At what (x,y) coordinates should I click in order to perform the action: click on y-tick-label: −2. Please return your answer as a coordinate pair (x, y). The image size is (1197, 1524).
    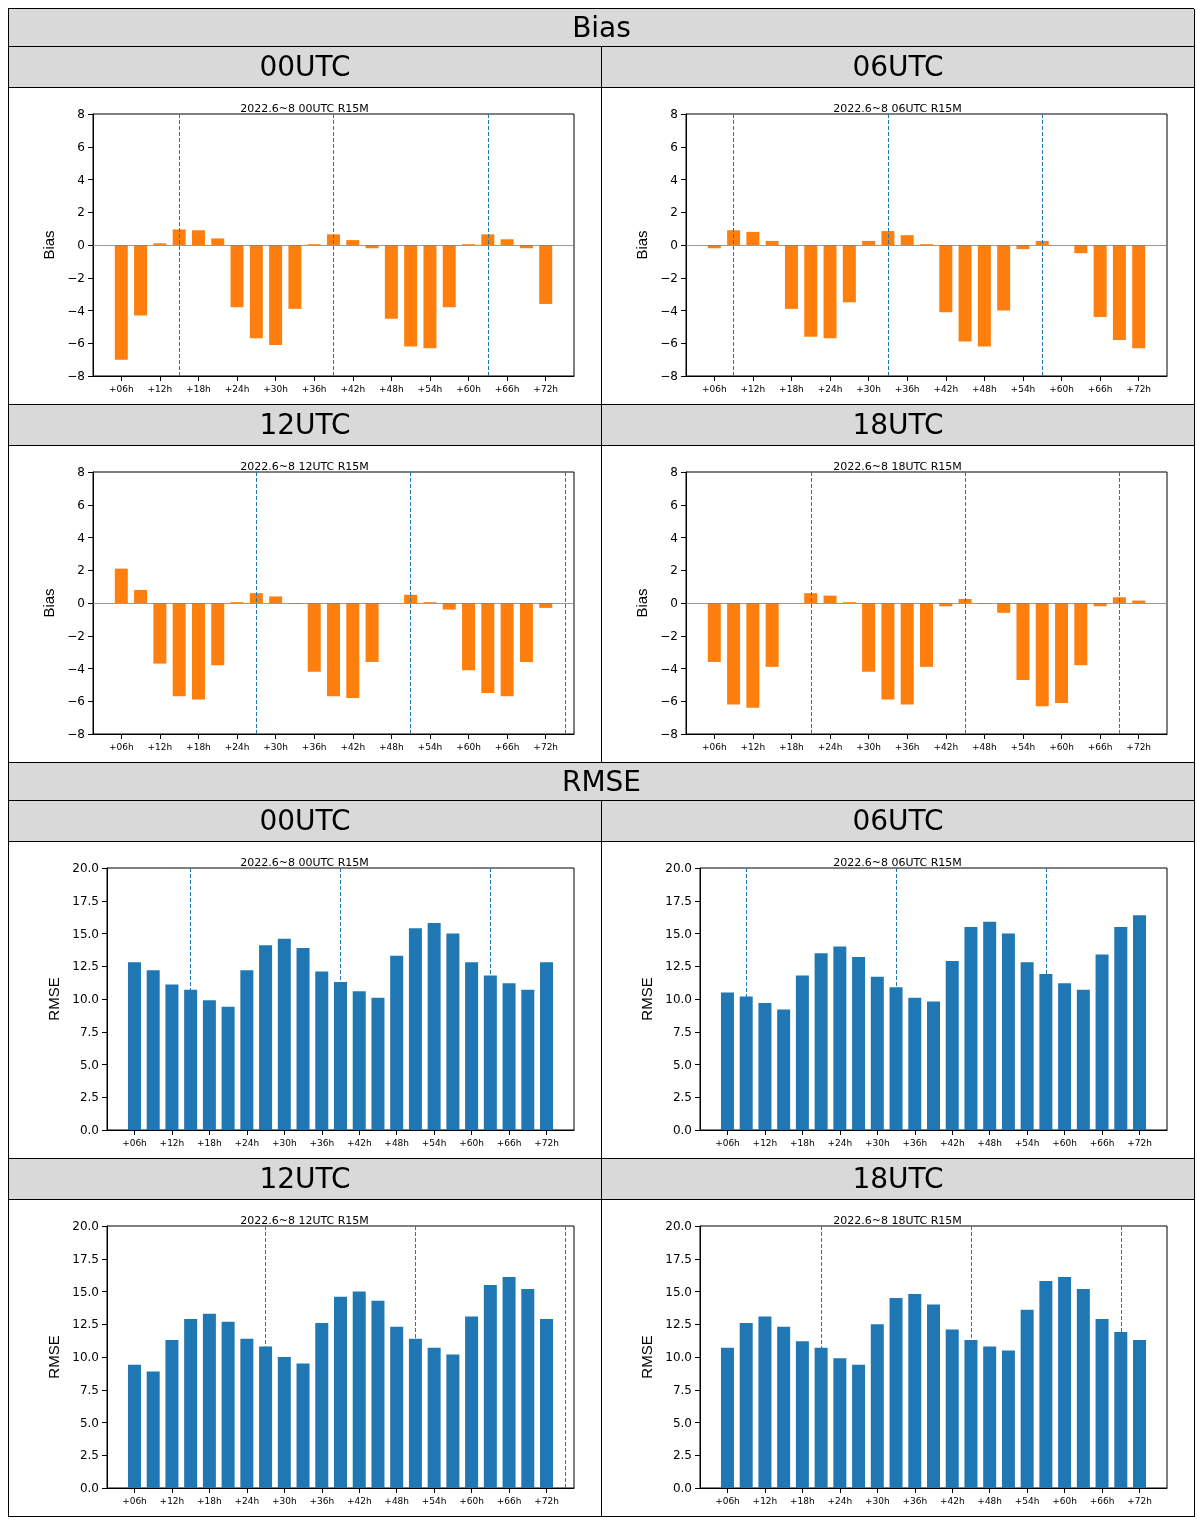
    Looking at the image, I should click on (669, 635).